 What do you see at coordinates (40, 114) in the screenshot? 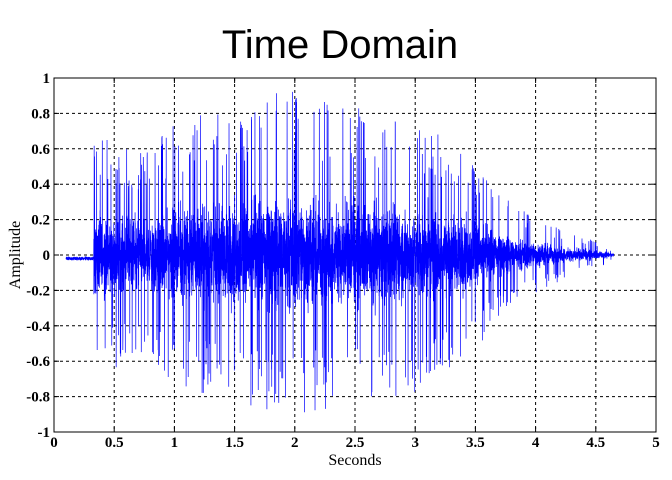
I see `y-tick-label: 0.8` at bounding box center [40, 114].